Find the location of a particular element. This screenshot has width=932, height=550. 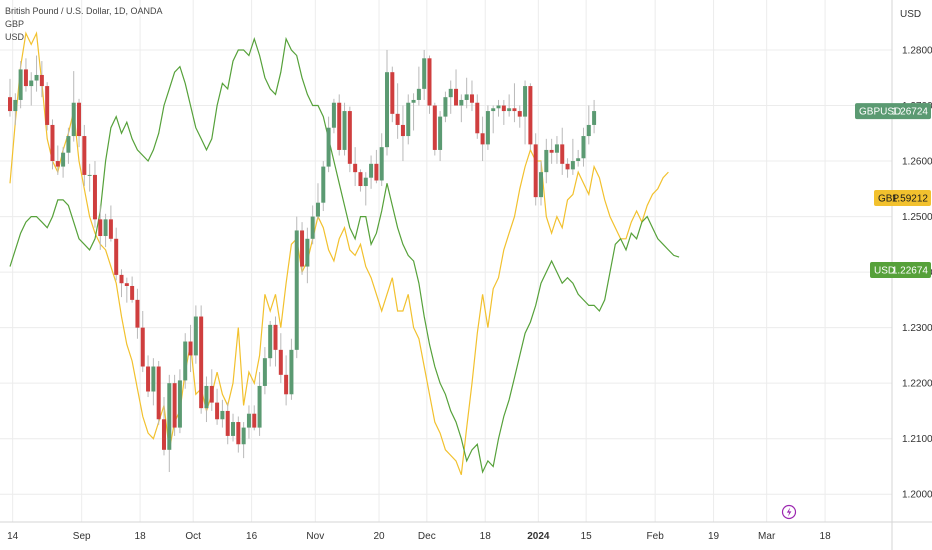

time-scale: 14 Sep 18 Oct 16 Nov 20 Dec 18 2024 15 Feb 19 Mar 18 is located at coordinates (419, 536).